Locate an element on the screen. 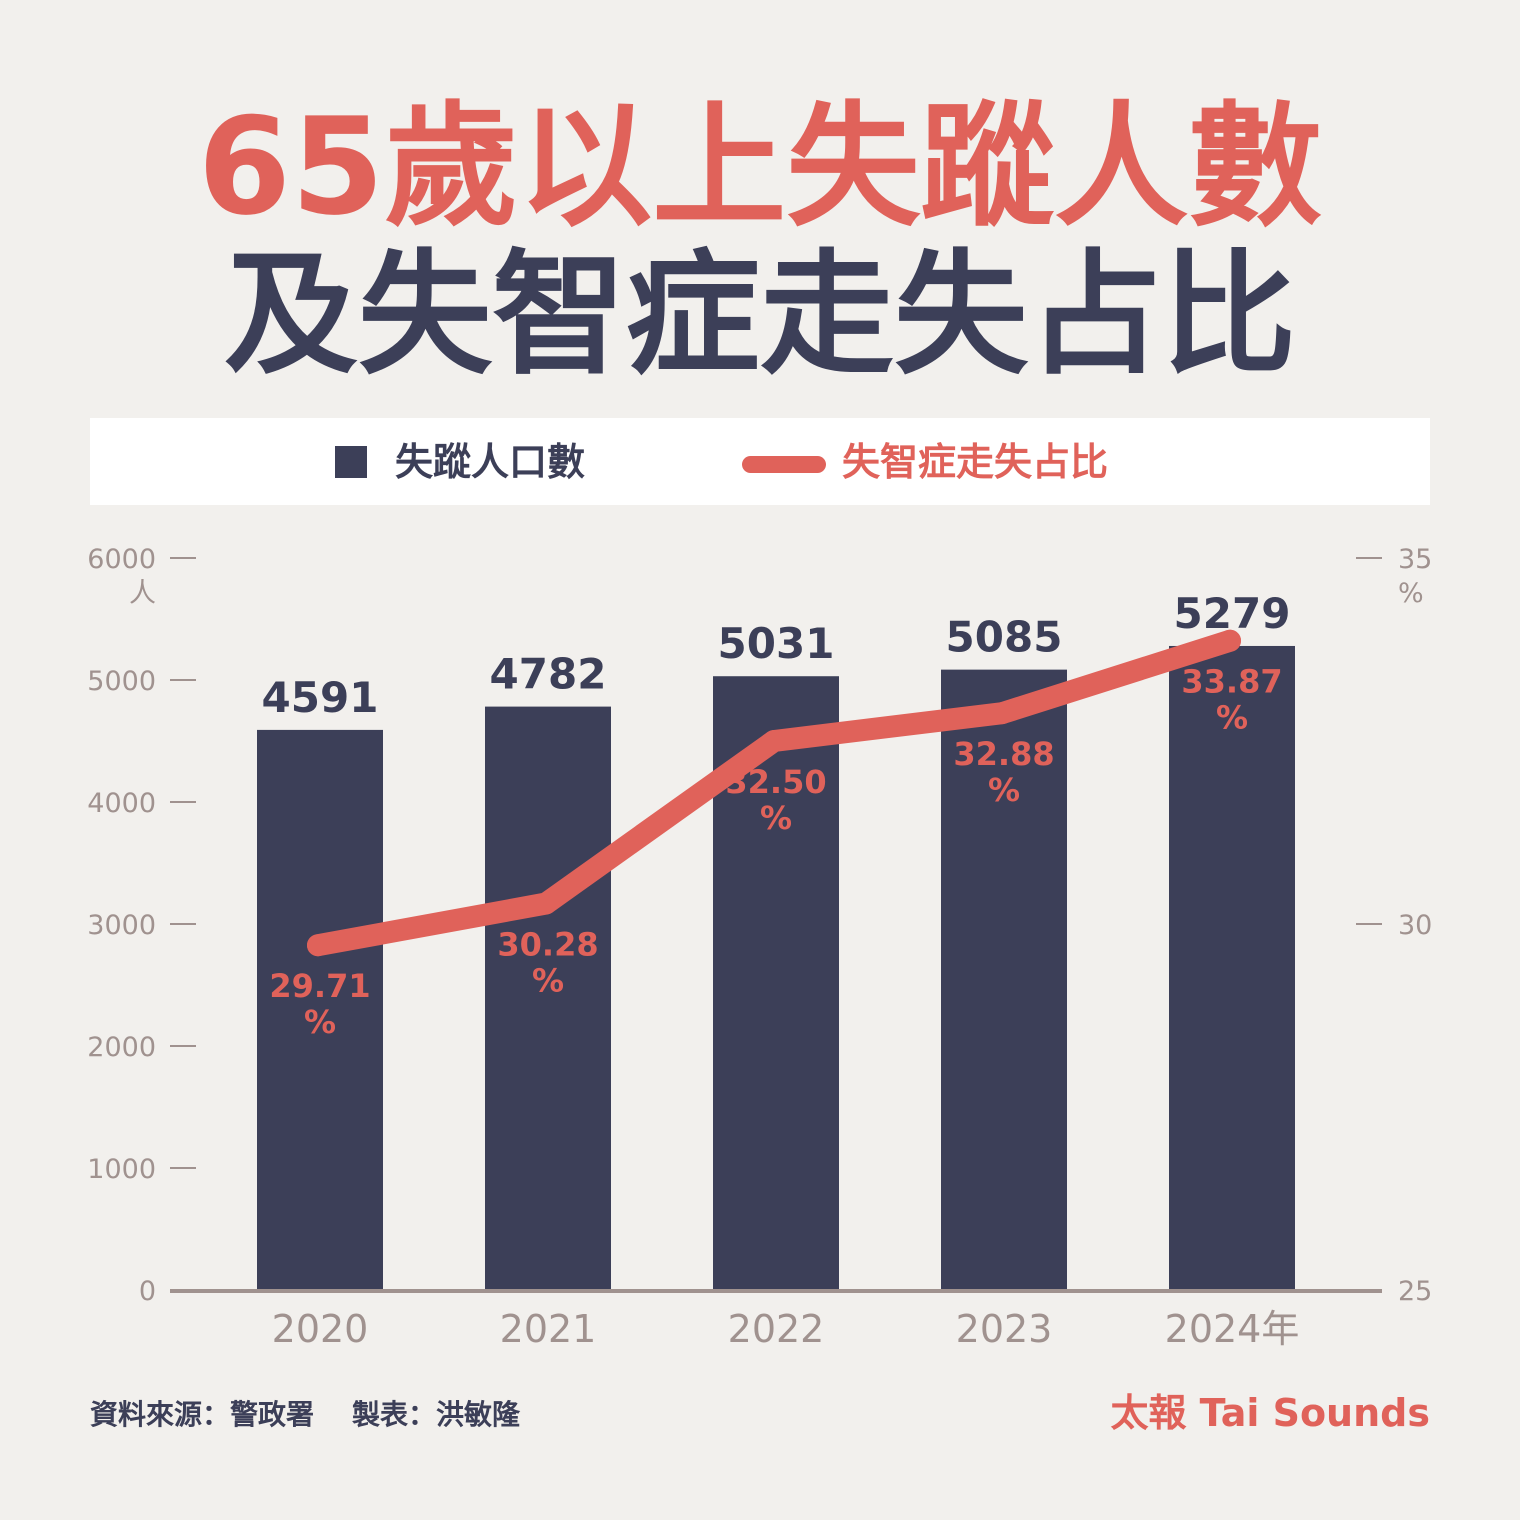 Image resolution: width=1520 pixels, height=1520 pixels. author-label: 製表：洪敏隆 is located at coordinates (436, 1414).